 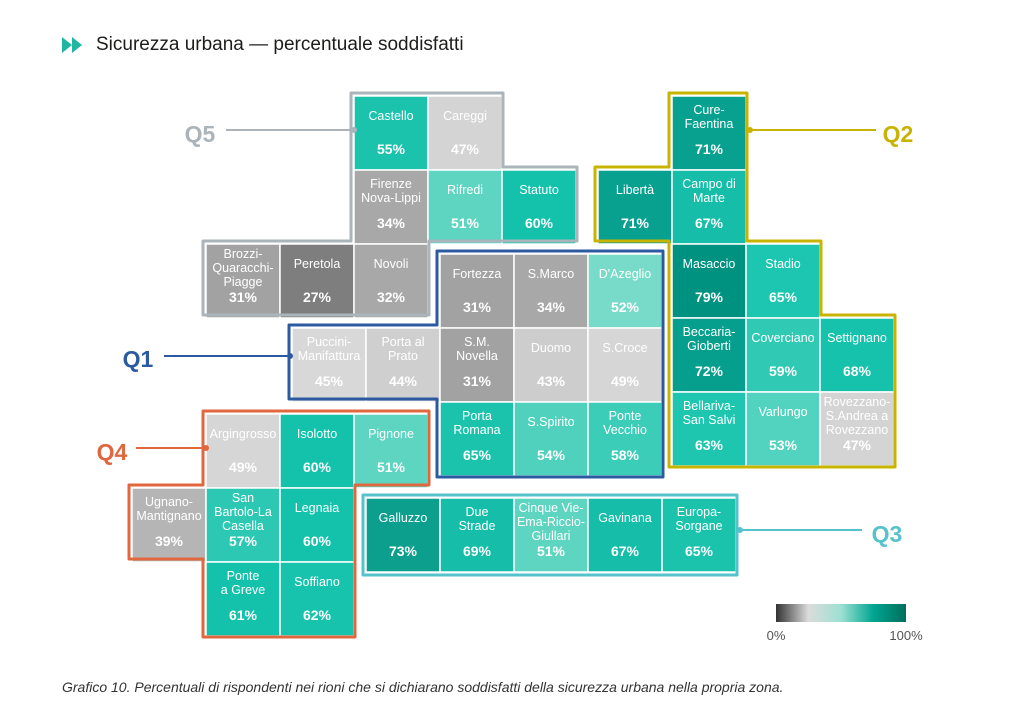 I want to click on district-name-line: Mantignano, so click(x=168, y=516).